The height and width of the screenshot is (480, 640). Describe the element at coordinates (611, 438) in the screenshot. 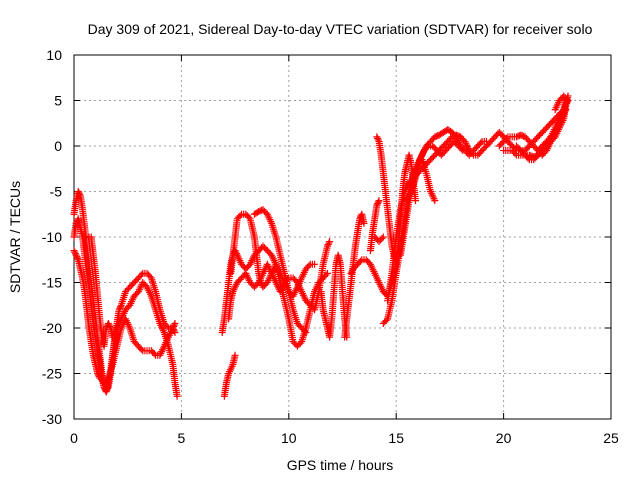

I see `x-tick-label: 25` at that location.